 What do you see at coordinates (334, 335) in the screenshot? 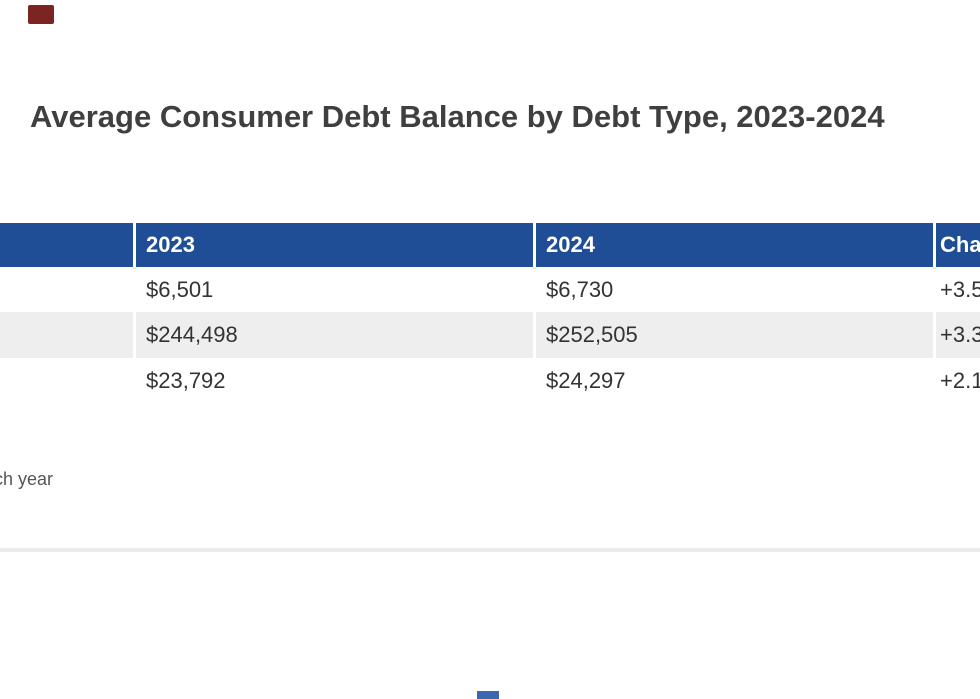
I see `cell-2023-value: $244,498` at bounding box center [334, 335].